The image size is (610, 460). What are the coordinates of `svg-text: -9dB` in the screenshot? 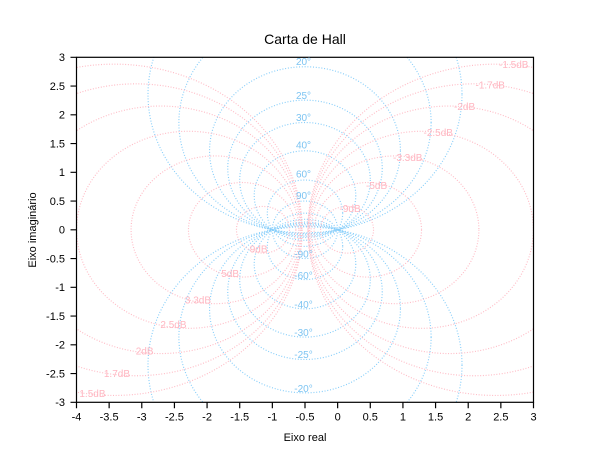 It's located at (350, 209).